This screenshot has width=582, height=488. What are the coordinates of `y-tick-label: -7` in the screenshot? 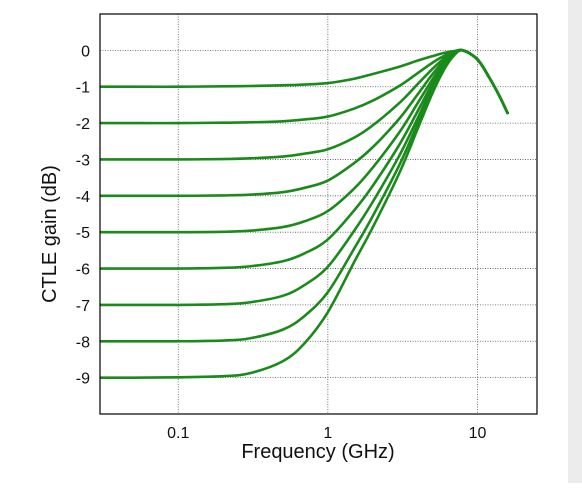 It's located at (83, 306).